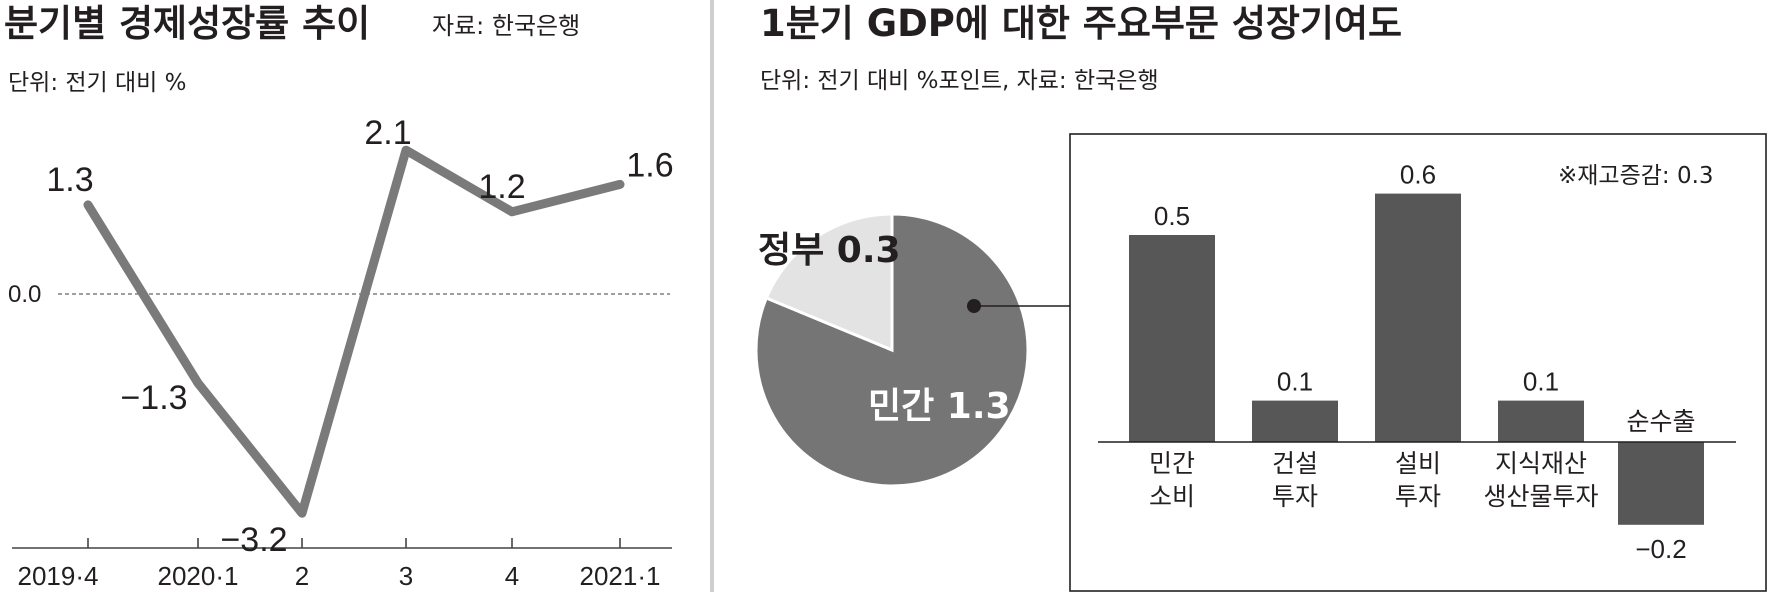  I want to click on bar-value-label: 0.6, so click(1418, 175).